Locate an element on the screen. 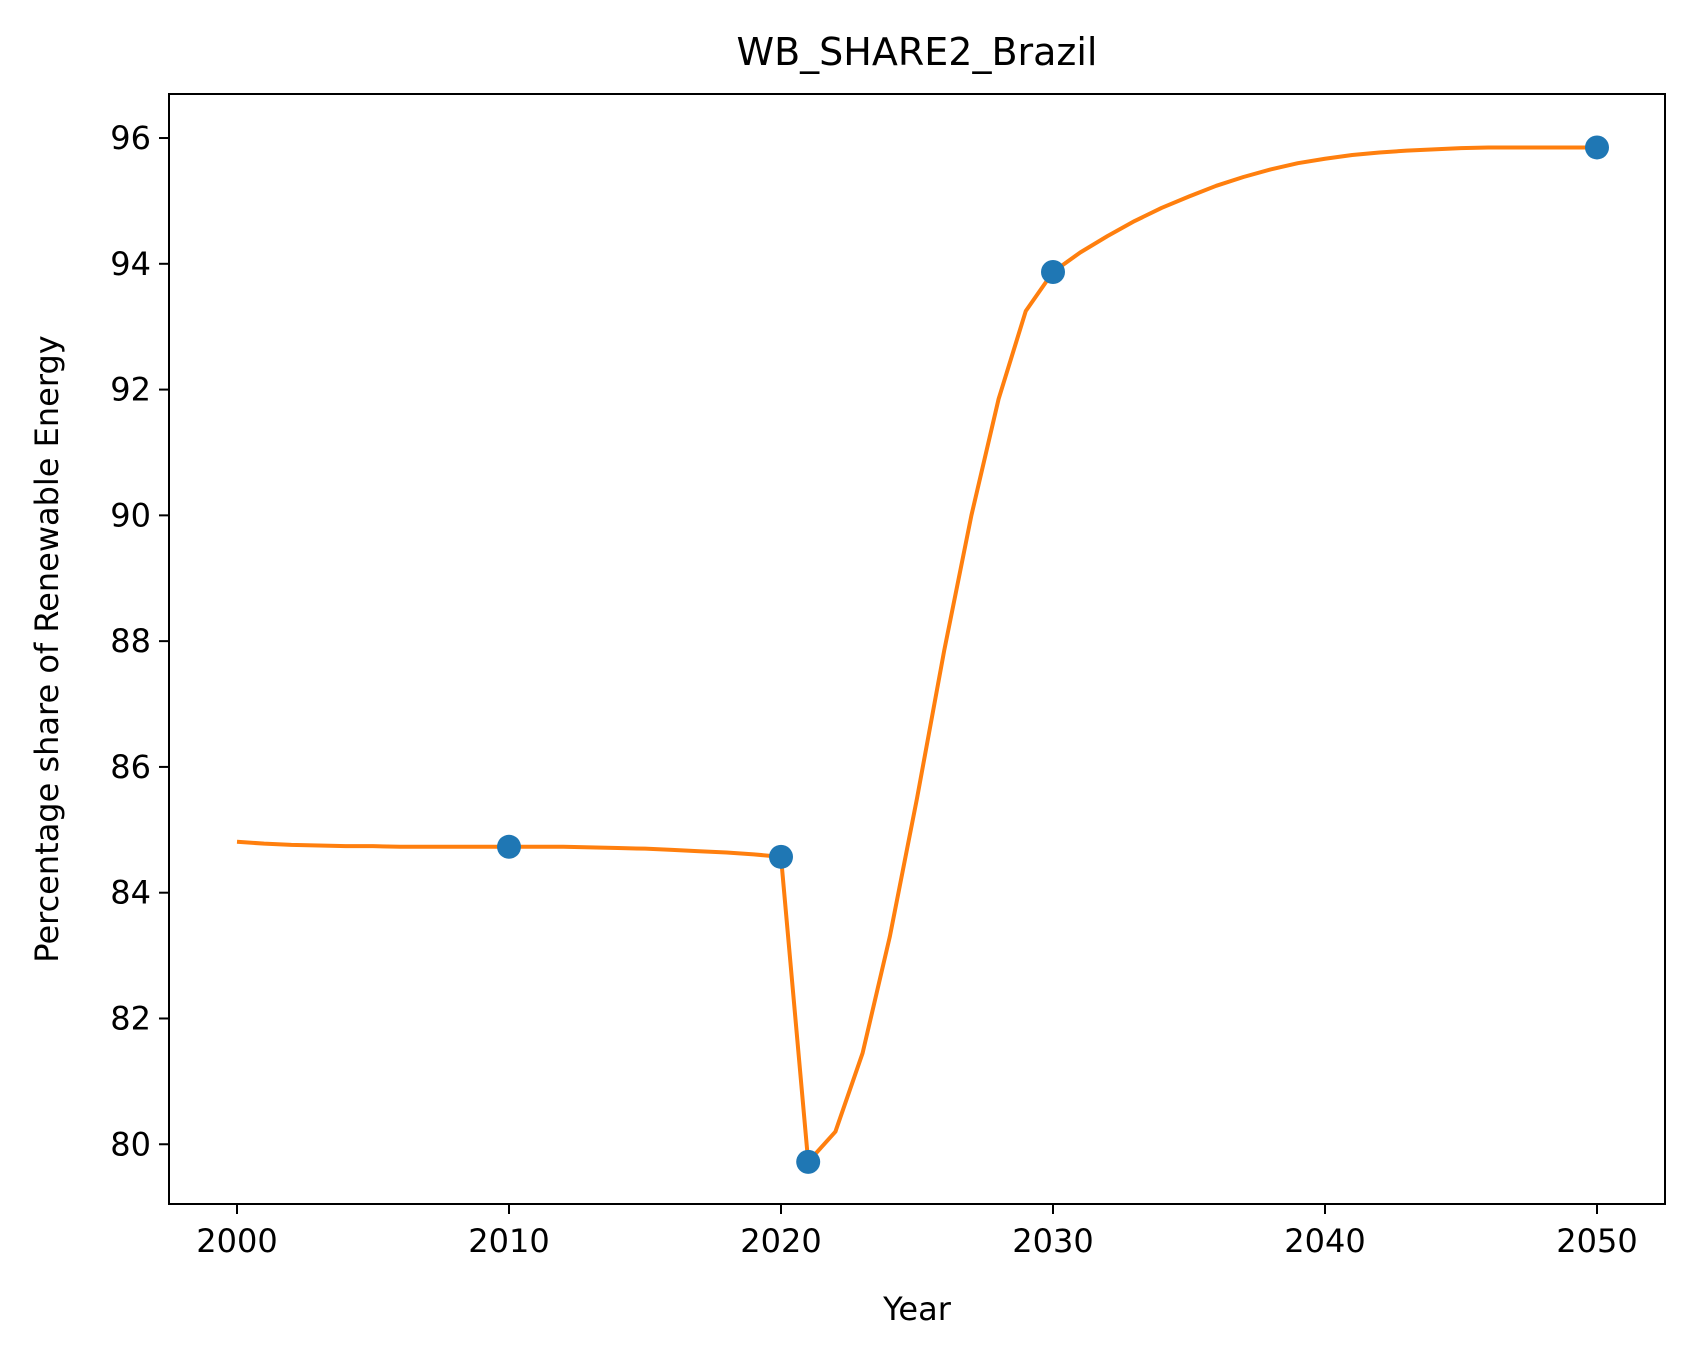 The image size is (1686, 1362). x-axis-label: Year is located at coordinates (917, 1309).